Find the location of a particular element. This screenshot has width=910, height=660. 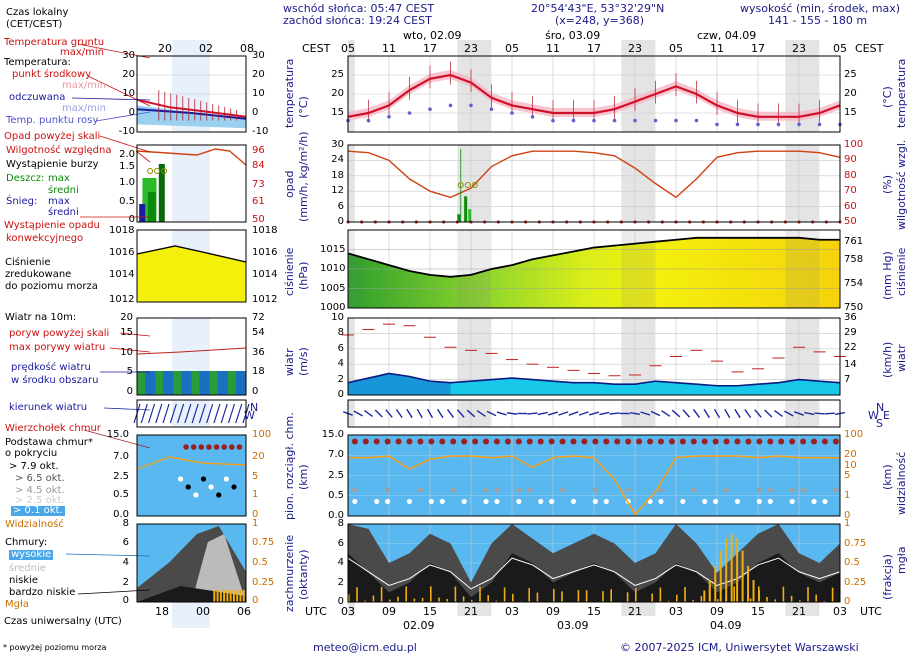

legend-dew: Temp. punktu rosy is located at coordinates (52, 120).